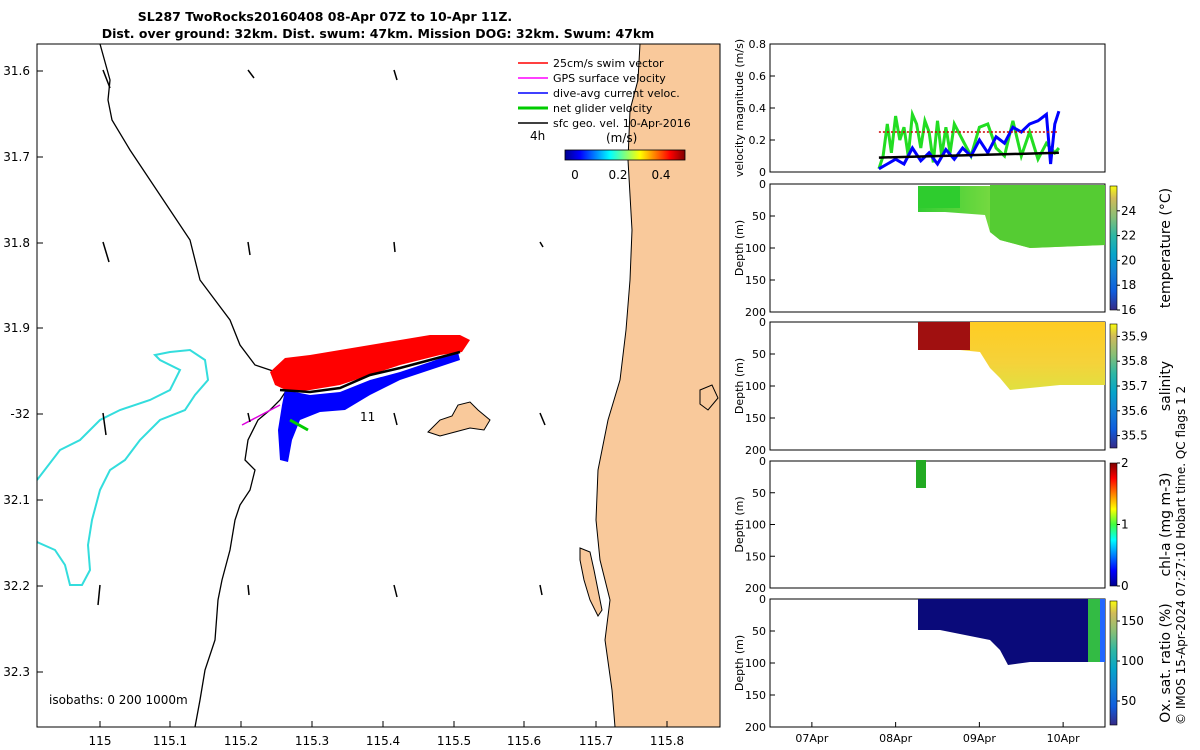 The width and height of the screenshot is (1200, 750). Describe the element at coordinates (261, 415) in the screenshot. I see `gps-vector` at that location.